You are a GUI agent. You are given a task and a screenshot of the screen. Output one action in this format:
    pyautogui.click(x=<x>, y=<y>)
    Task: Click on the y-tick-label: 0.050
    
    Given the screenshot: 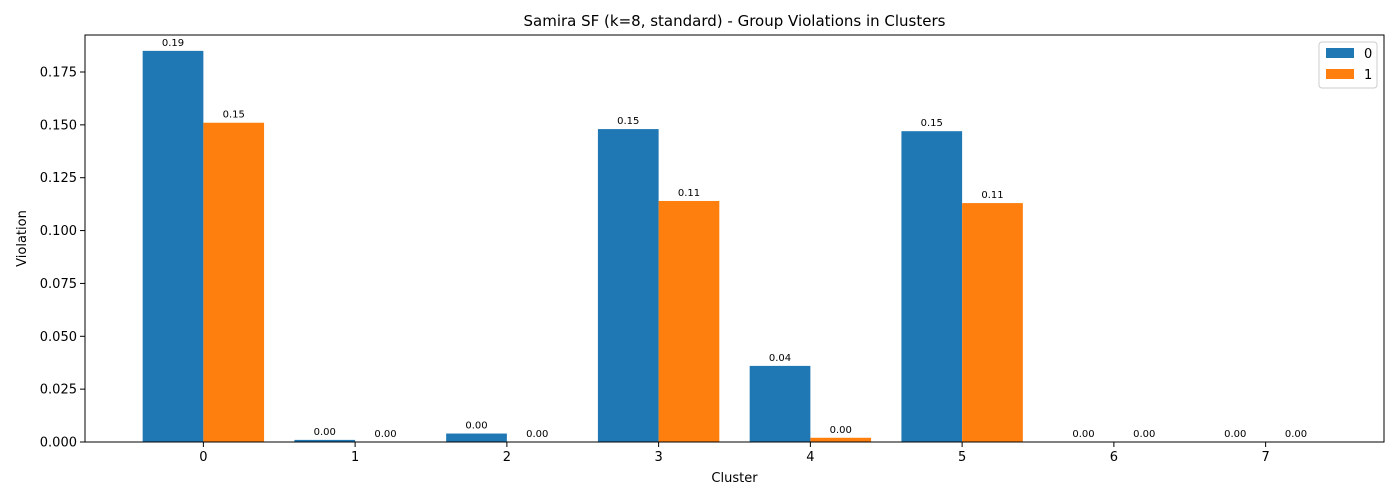 What is the action you would take?
    pyautogui.click(x=58, y=337)
    